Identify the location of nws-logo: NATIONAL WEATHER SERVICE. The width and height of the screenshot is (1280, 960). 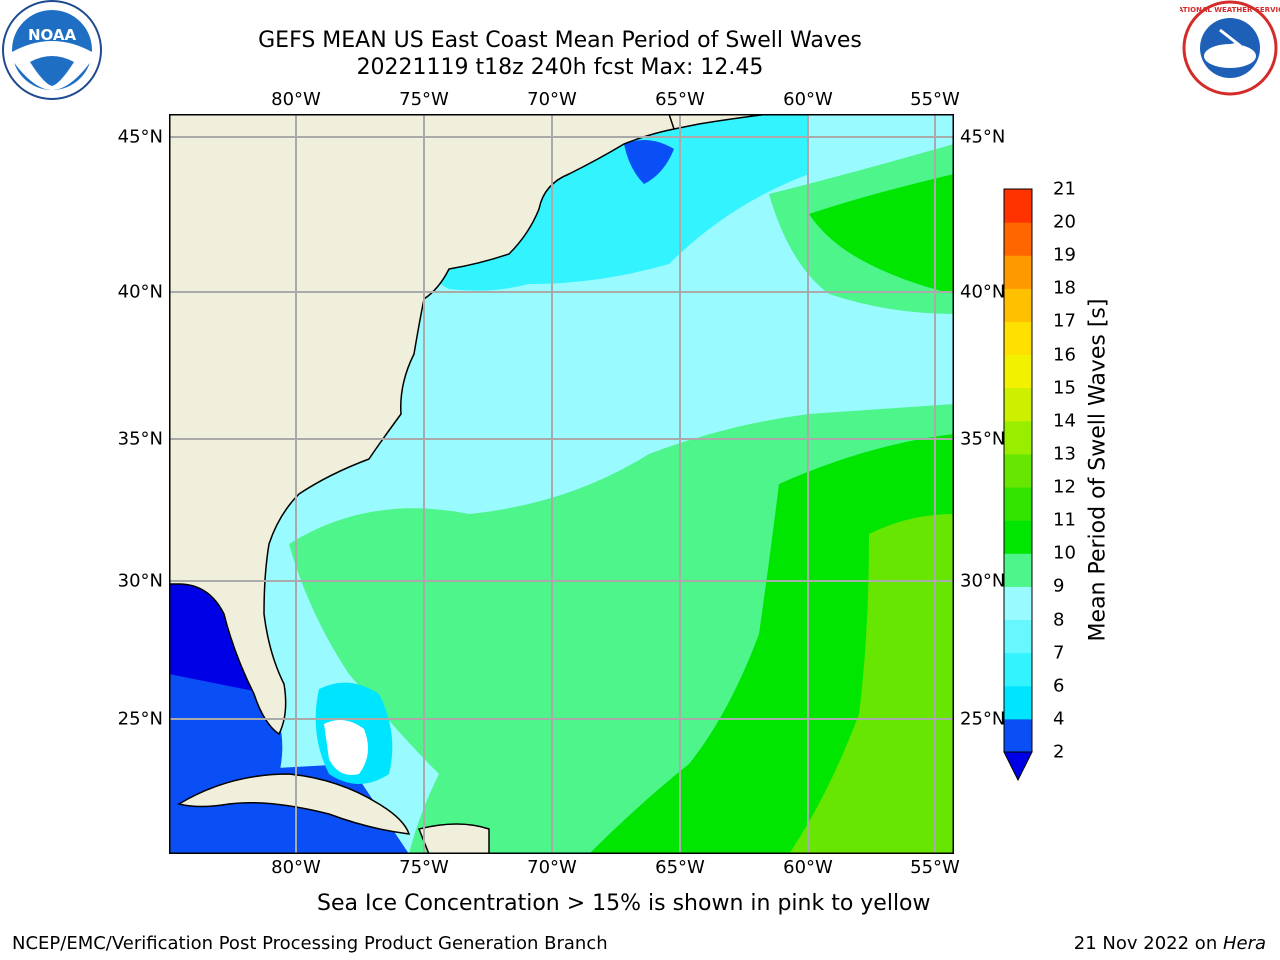
(1226, 50).